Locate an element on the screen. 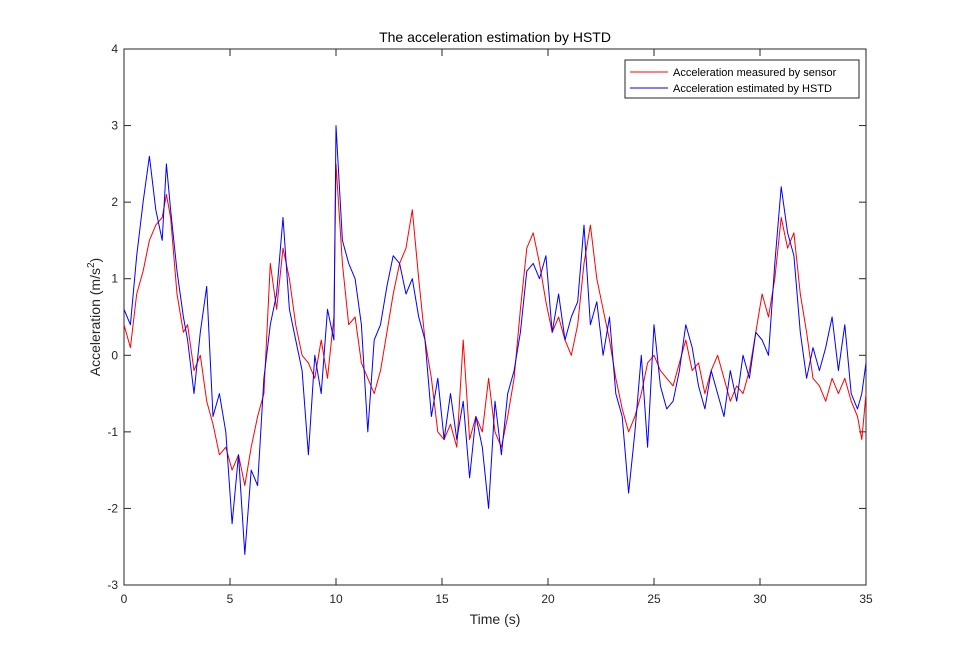 This screenshot has width=958, height=657. y-tick-label: -2 is located at coordinates (112, 508).